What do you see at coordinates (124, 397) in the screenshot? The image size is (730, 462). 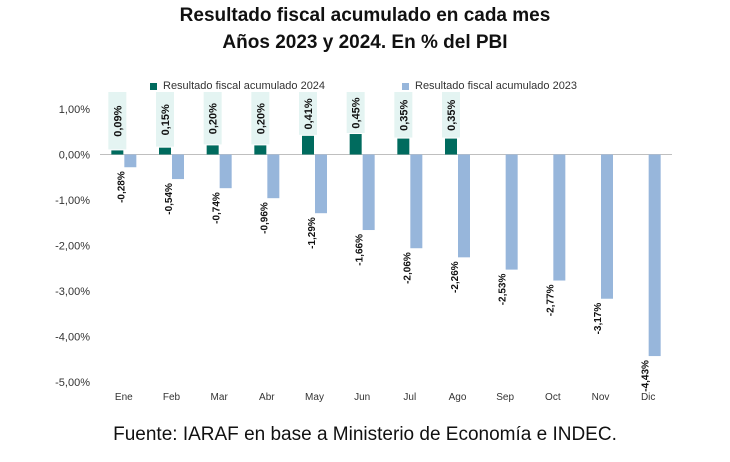 I see `x-tick-label: Ene` at bounding box center [124, 397].